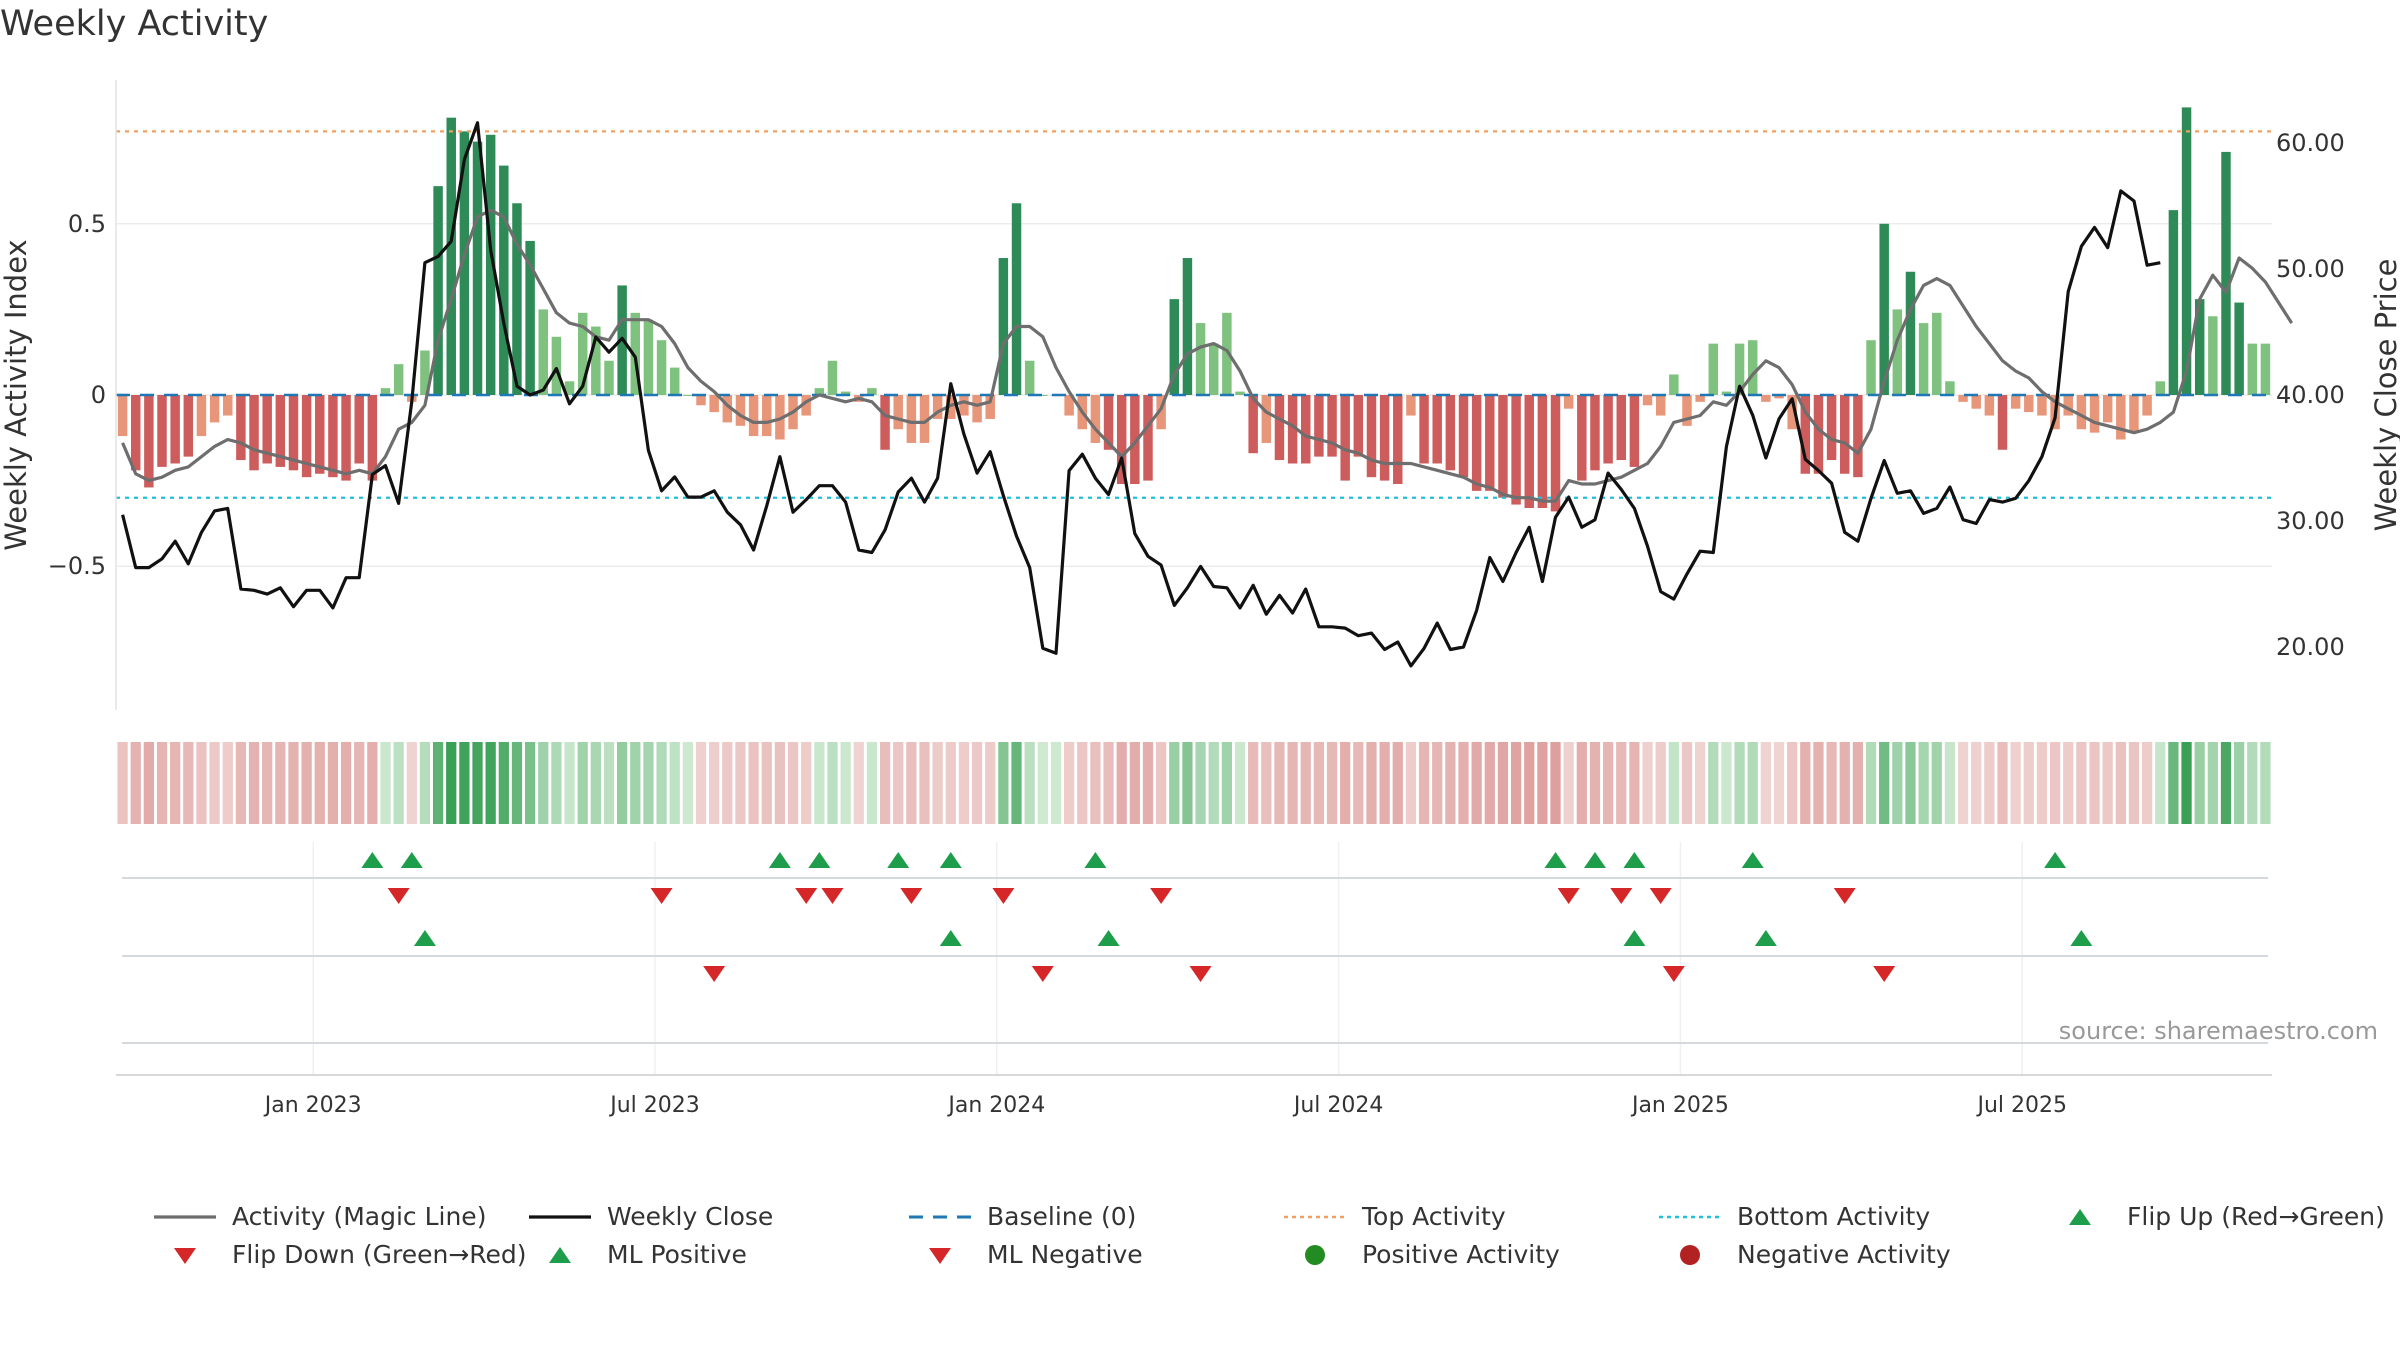  What do you see at coordinates (1025, 1254) in the screenshot?
I see `legend-item: ML Negative` at bounding box center [1025, 1254].